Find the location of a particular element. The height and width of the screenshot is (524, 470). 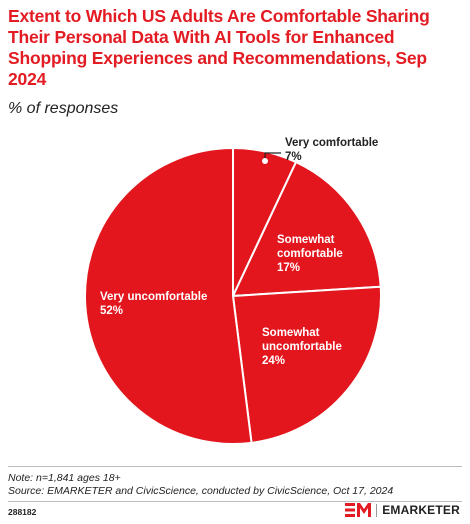

chart-note: Note: n=1,841 ages 18+ is located at coordinates (64, 478).